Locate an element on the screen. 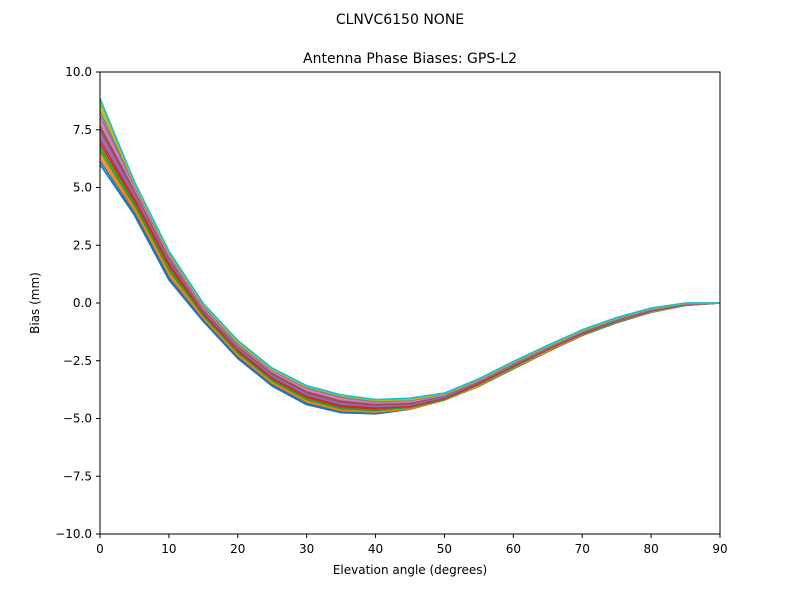 The width and height of the screenshot is (800, 600). chart-title: Antenna Phase Biases: GPS-L2 is located at coordinates (410, 59).